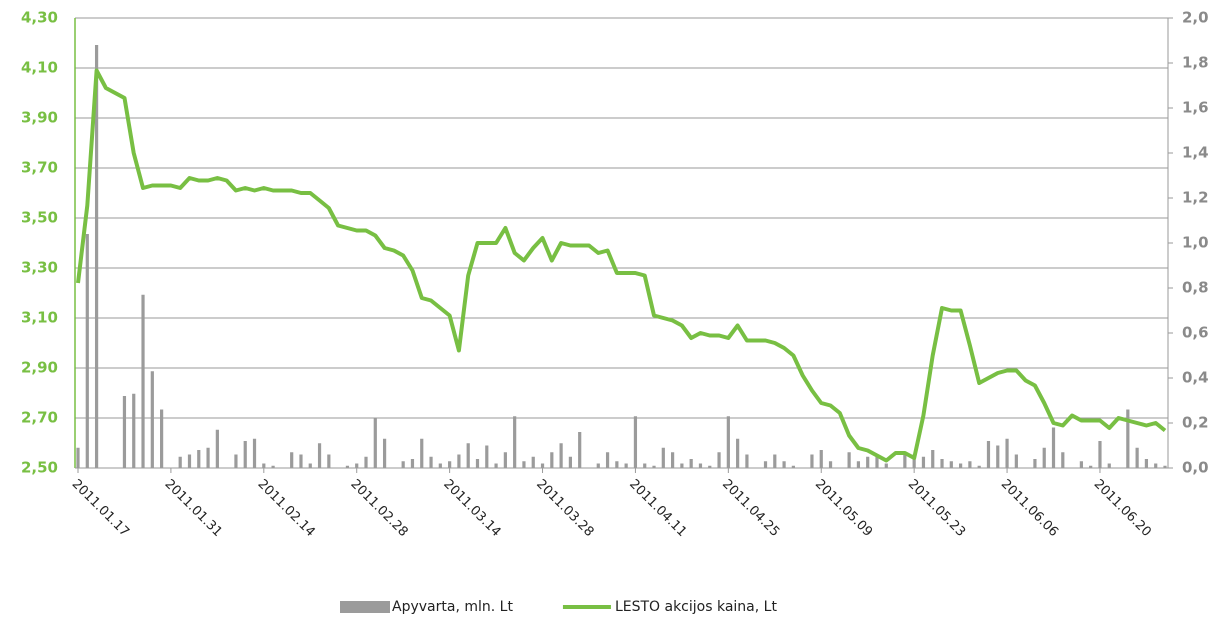  Describe the element at coordinates (100, 508) in the screenshot. I see `x-tick-label: 2011.01.17` at that location.